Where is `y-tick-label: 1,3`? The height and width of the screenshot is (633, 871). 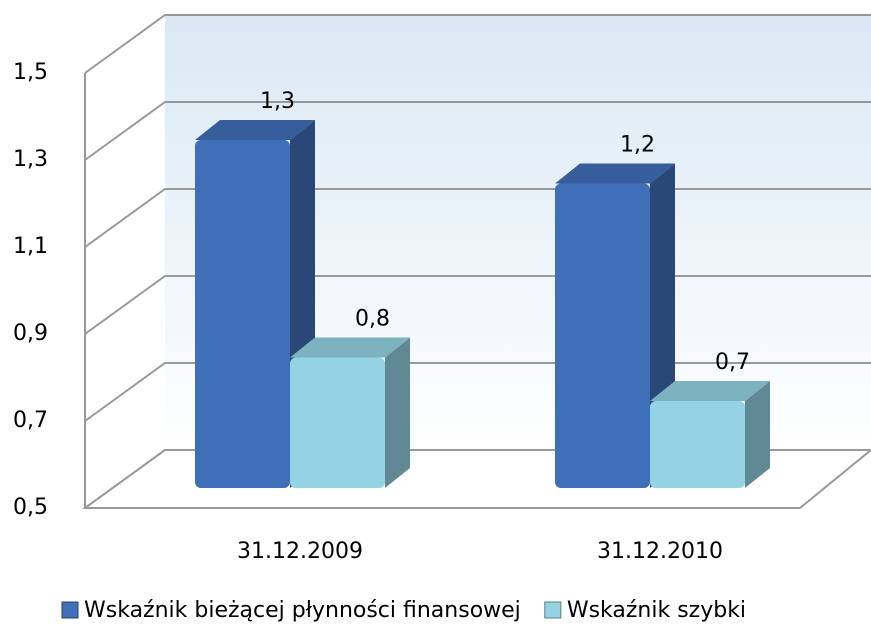 y-tick-label: 1,3 is located at coordinates (30, 159).